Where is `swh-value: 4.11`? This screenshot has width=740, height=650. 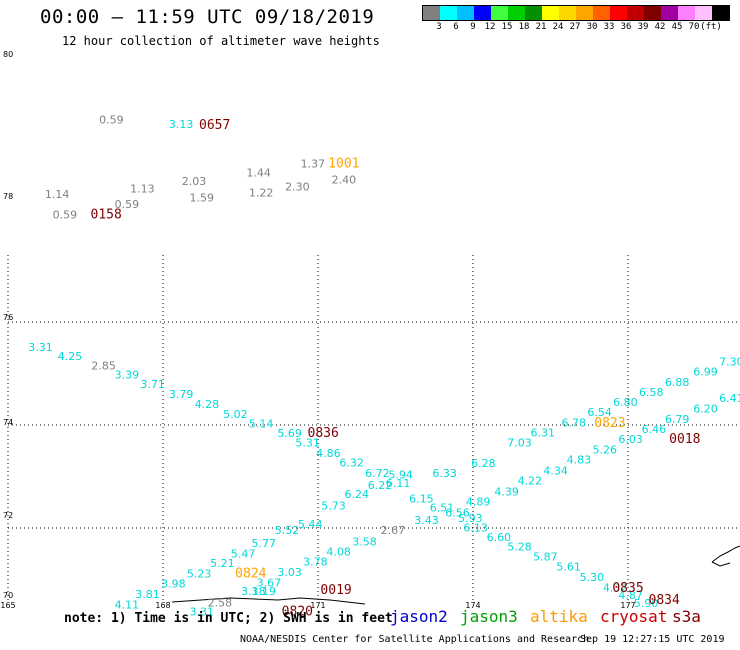
swh-value: 4.11 is located at coordinates (127, 604).